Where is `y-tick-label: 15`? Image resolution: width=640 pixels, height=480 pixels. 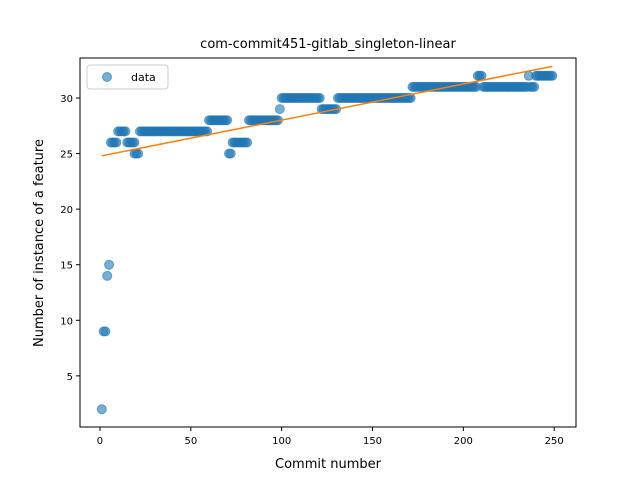 y-tick-label: 15 is located at coordinates (66, 266).